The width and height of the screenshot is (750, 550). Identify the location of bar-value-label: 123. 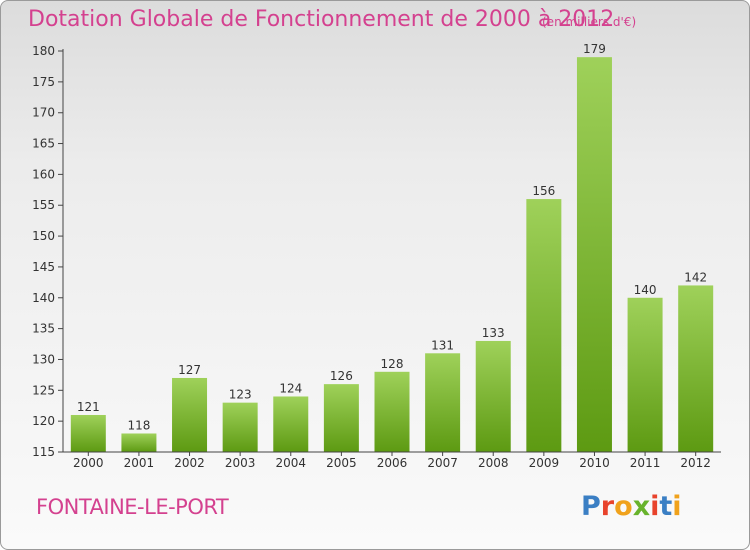
(240, 395).